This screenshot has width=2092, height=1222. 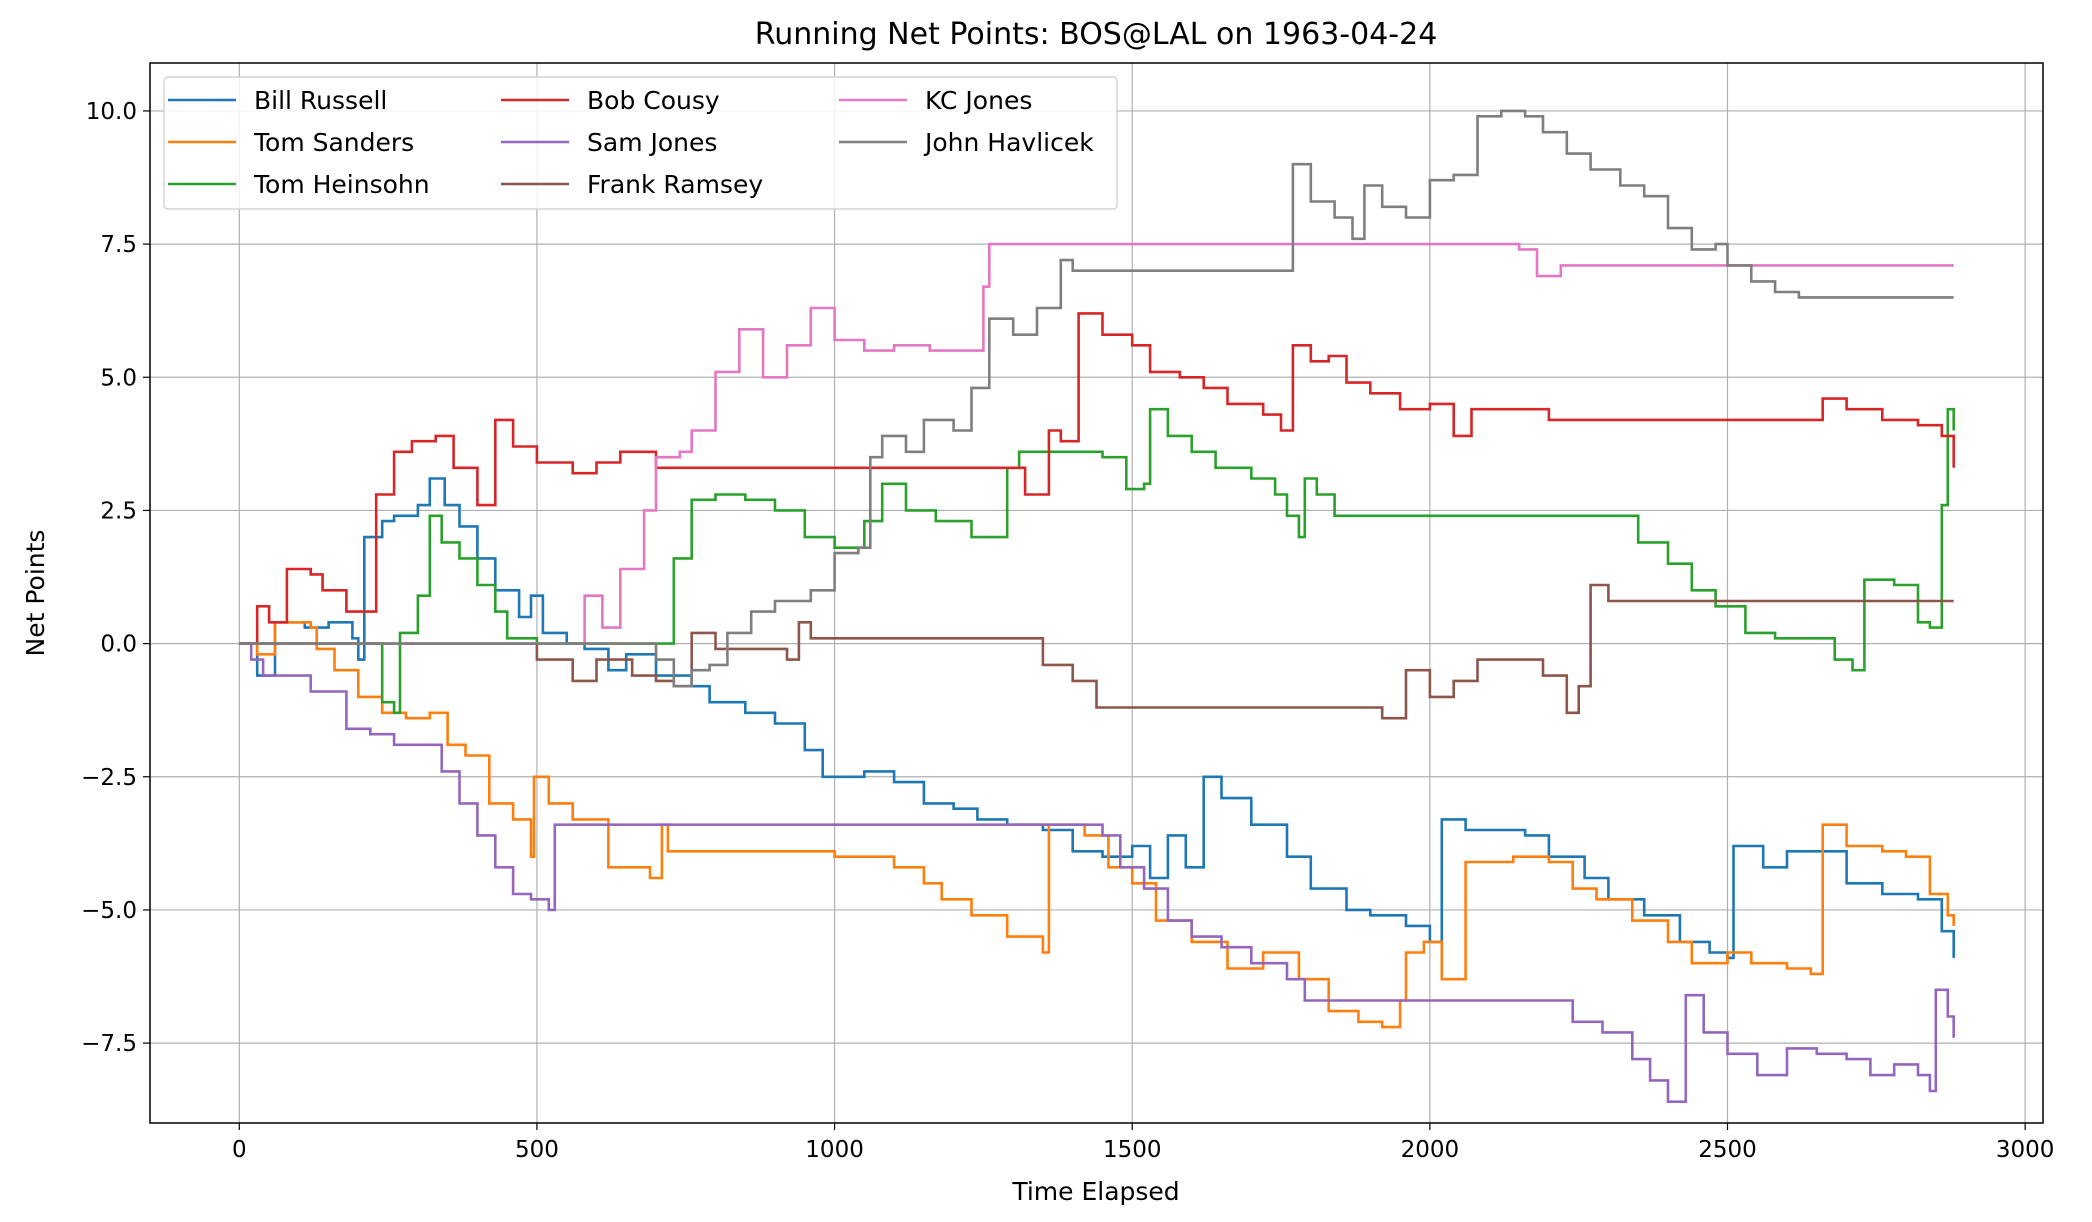 I want to click on legend-box, so click(x=640, y=143).